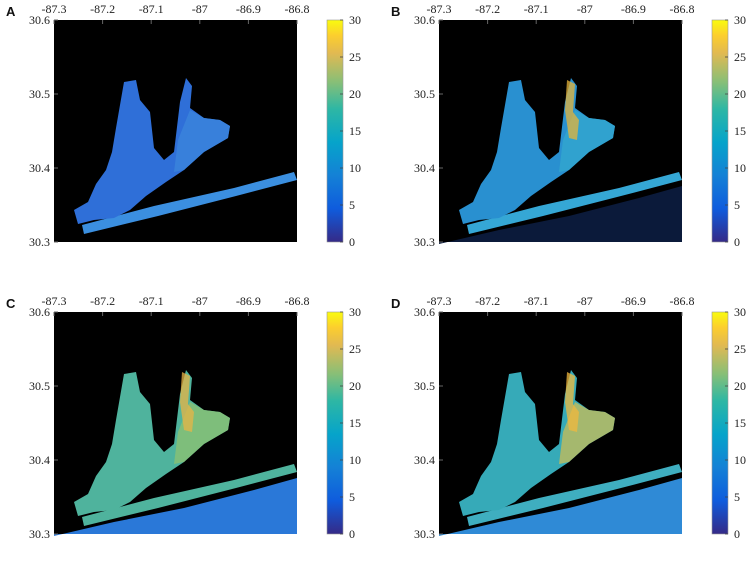  Describe the element at coordinates (202, 141) in the screenshot. I see `east-bay-water` at that location.